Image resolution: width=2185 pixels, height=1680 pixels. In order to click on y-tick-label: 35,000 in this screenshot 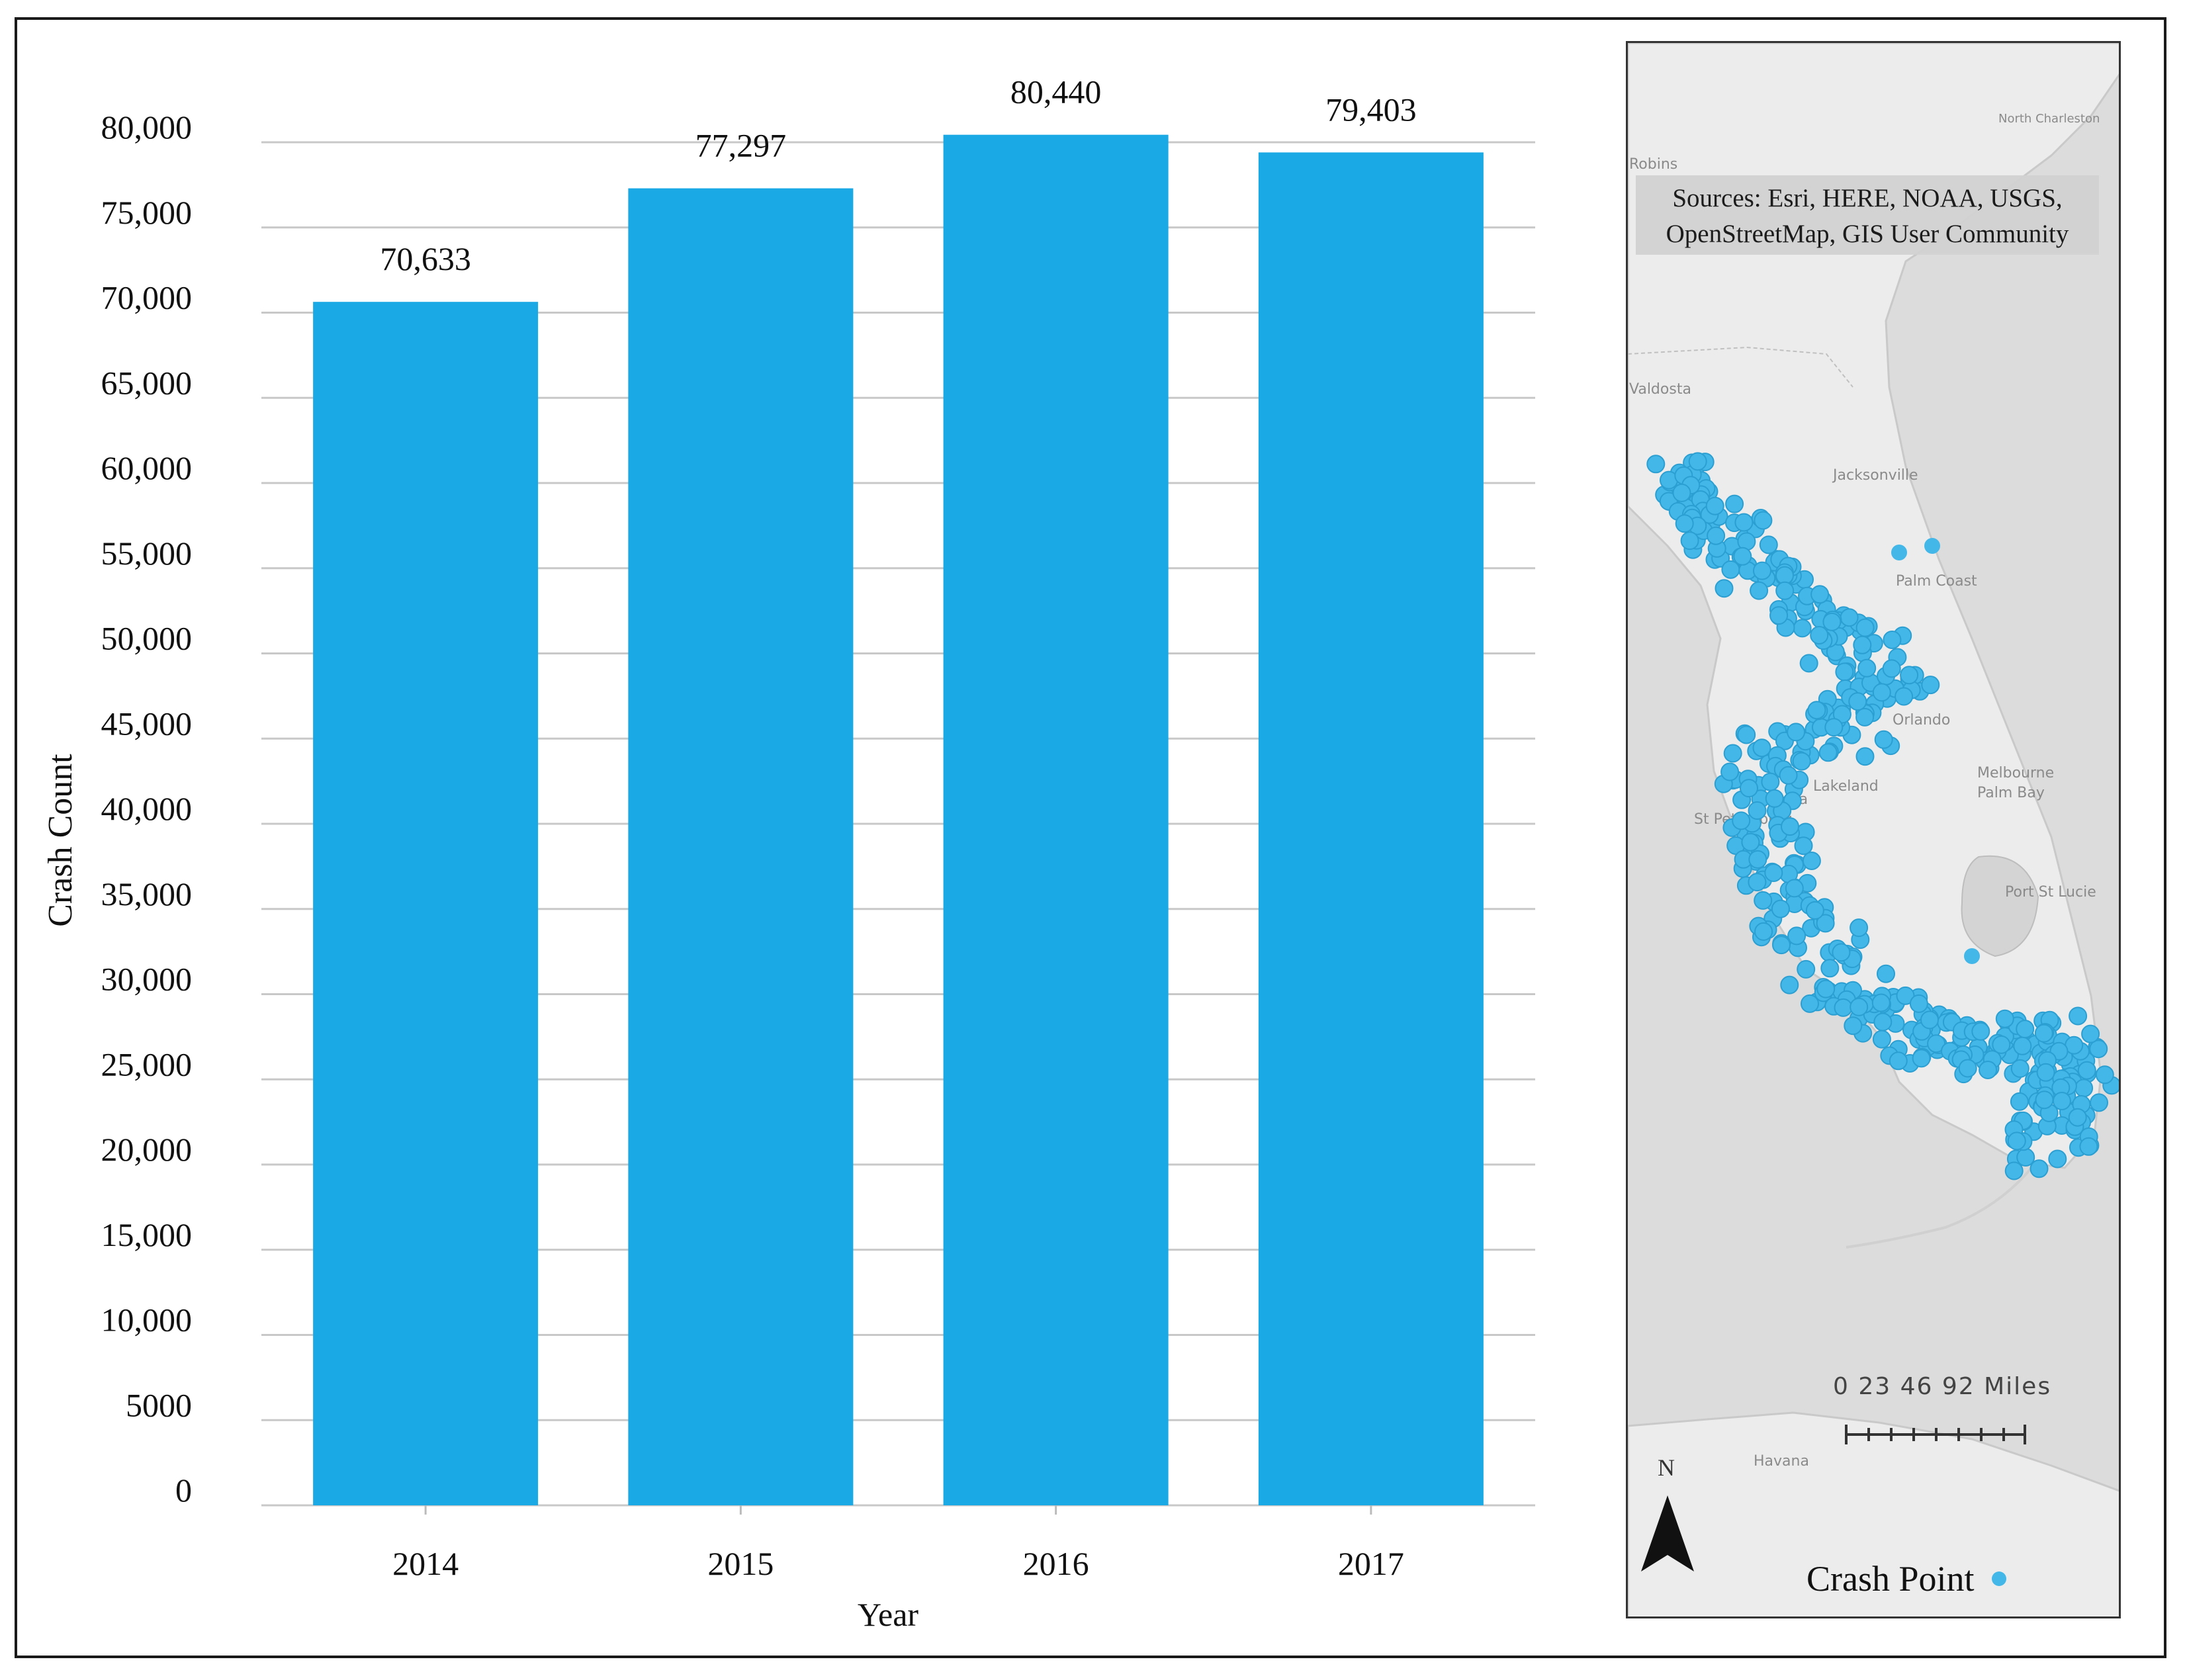, I will do `click(147, 894)`.